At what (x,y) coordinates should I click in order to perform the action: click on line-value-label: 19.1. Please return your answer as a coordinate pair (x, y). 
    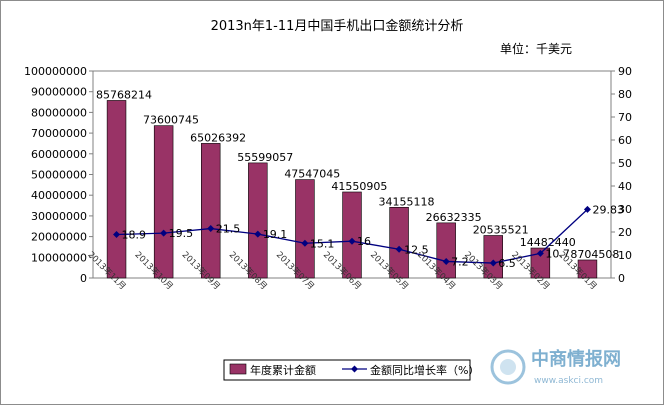
    Looking at the image, I should click on (275, 234).